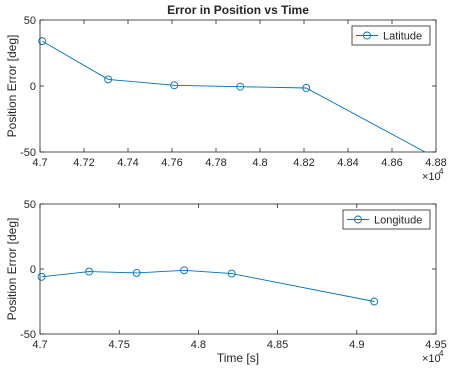 This screenshot has width=456, height=375. What do you see at coordinates (208, 285) in the screenshot?
I see `series-line` at bounding box center [208, 285].